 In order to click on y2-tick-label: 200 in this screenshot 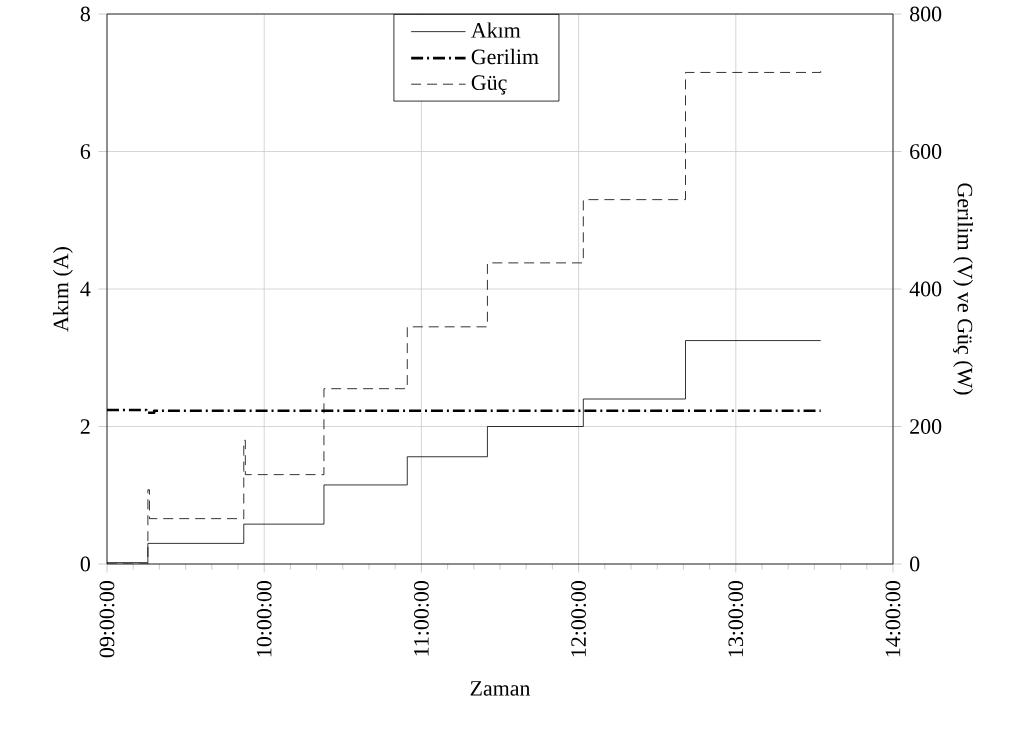, I will do `click(926, 426)`.